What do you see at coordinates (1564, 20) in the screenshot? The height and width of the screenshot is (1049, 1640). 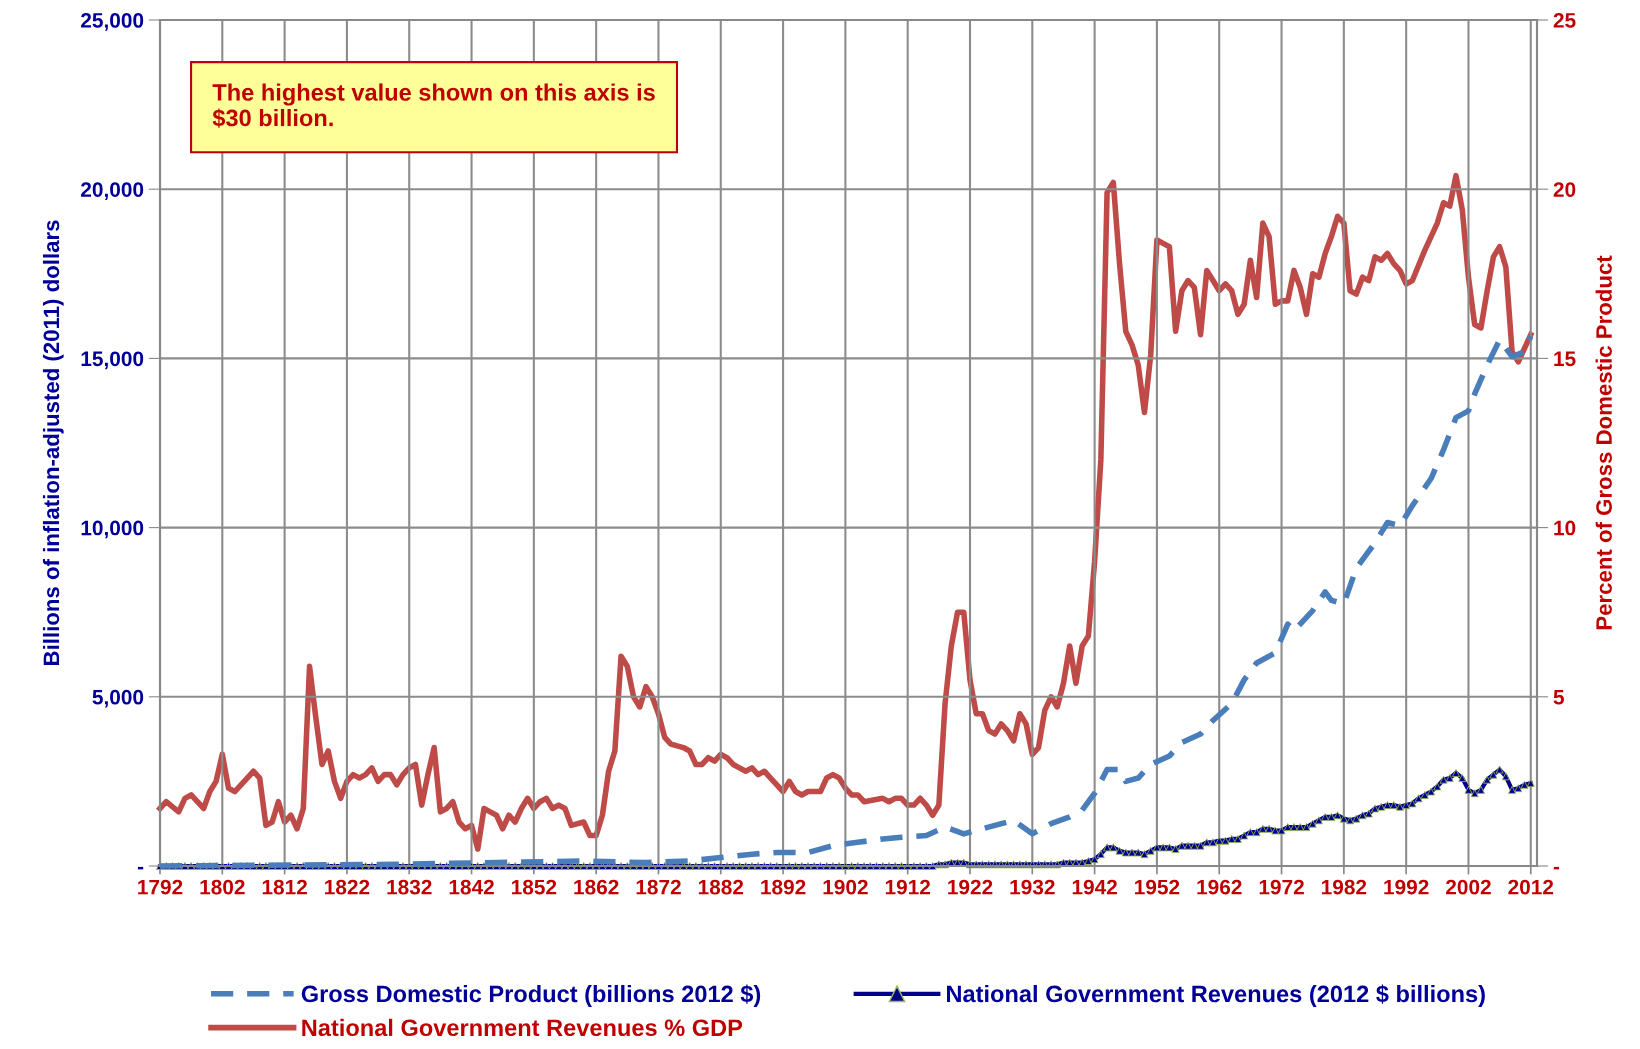 I see `y2-tick-label: 25` at bounding box center [1564, 20].